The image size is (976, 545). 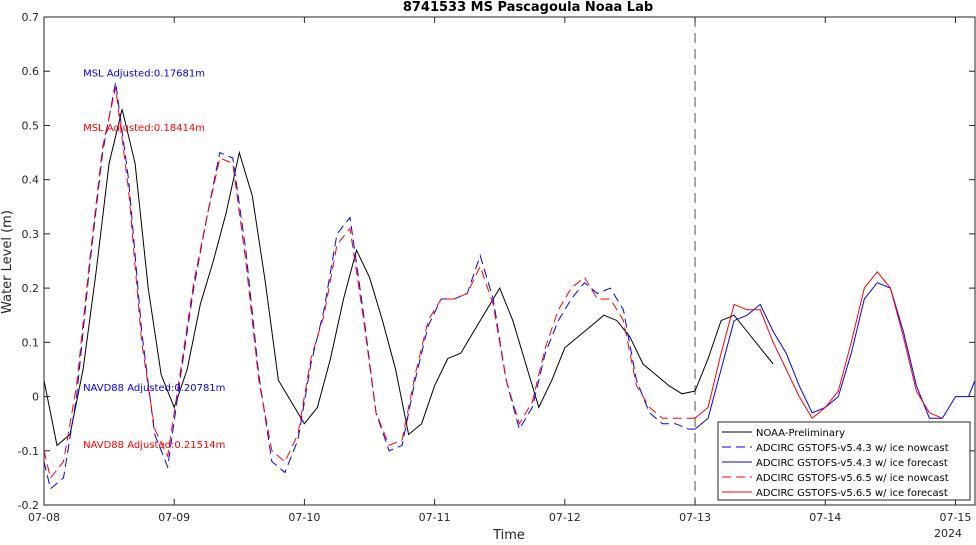 I want to click on legend-entry: ADCIRC GSTOFS-v5.4.3 w/ ice forecast, so click(x=852, y=463).